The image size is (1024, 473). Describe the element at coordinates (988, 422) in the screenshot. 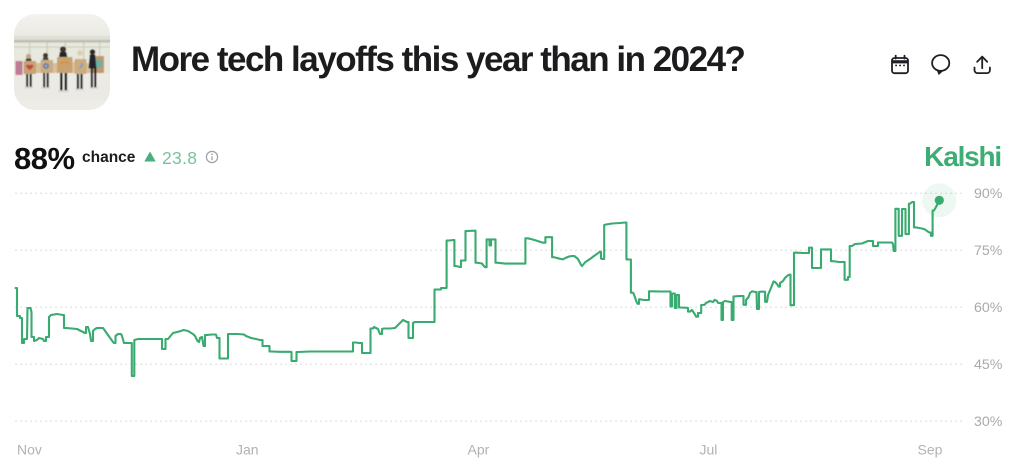

I see `svg-text: 30%` at that location.